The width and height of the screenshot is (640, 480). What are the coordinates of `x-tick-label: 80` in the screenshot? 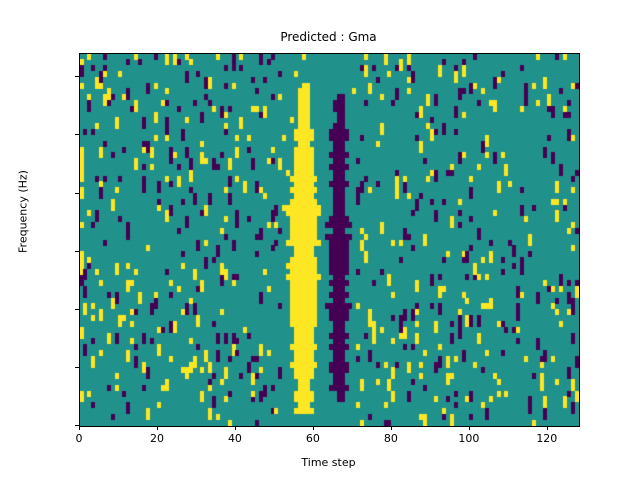 It's located at (390, 438).